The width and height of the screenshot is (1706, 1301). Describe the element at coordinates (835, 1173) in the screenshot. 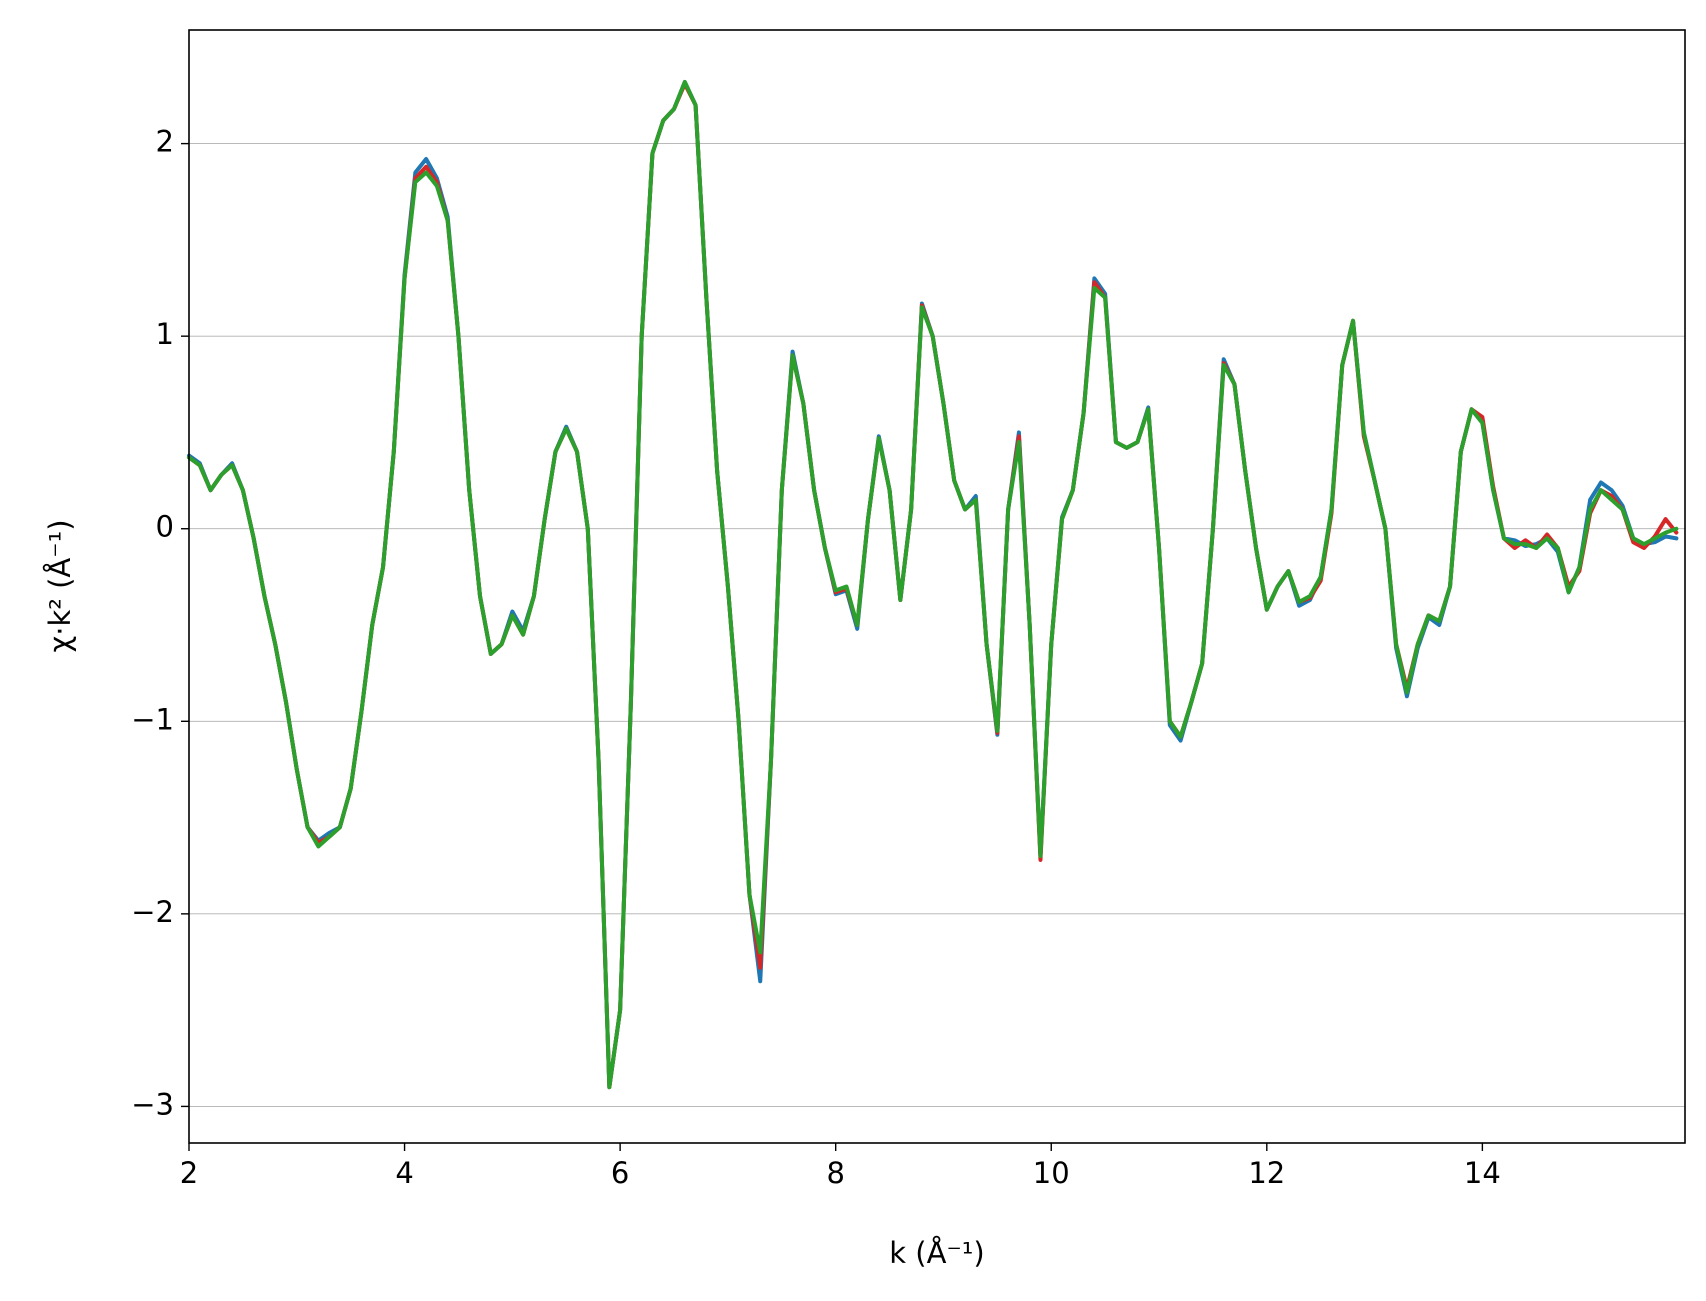

I see `x-tick-label: 8` at that location.